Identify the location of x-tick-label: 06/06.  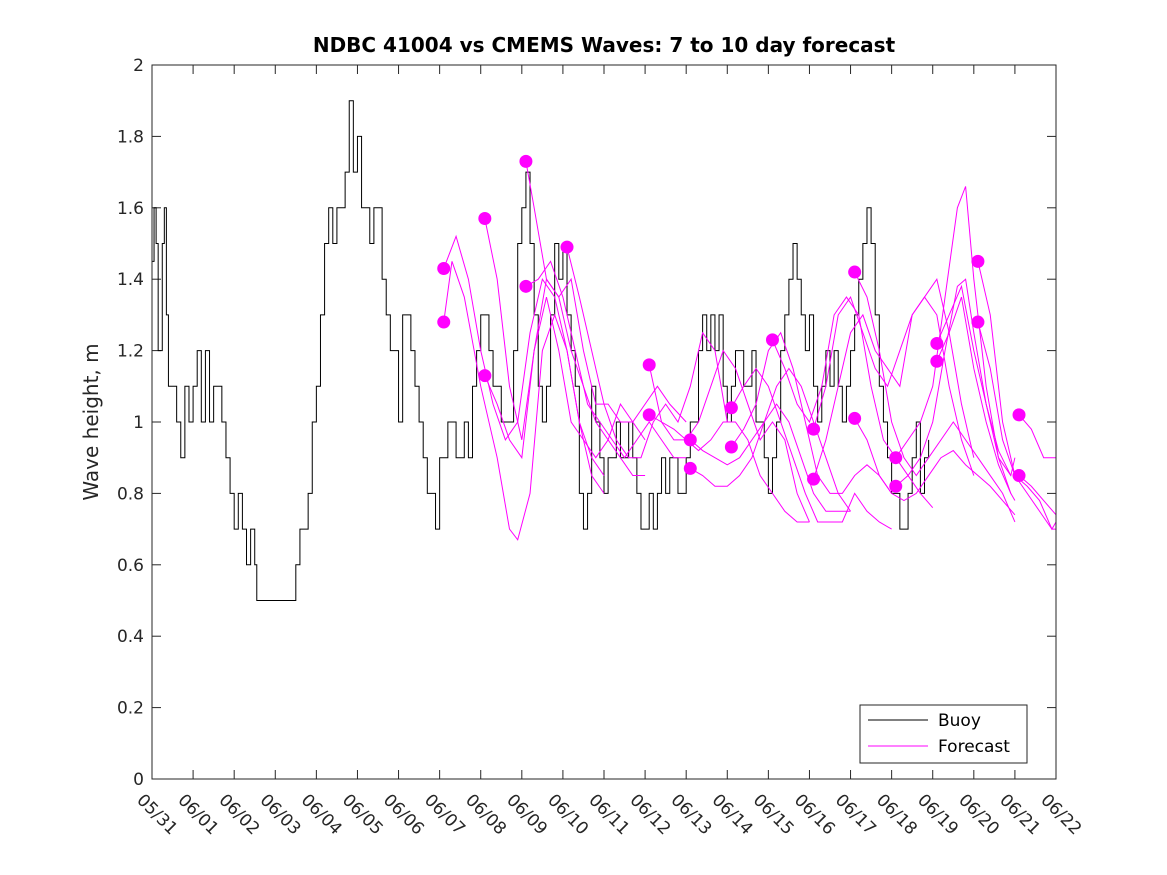
(403, 814).